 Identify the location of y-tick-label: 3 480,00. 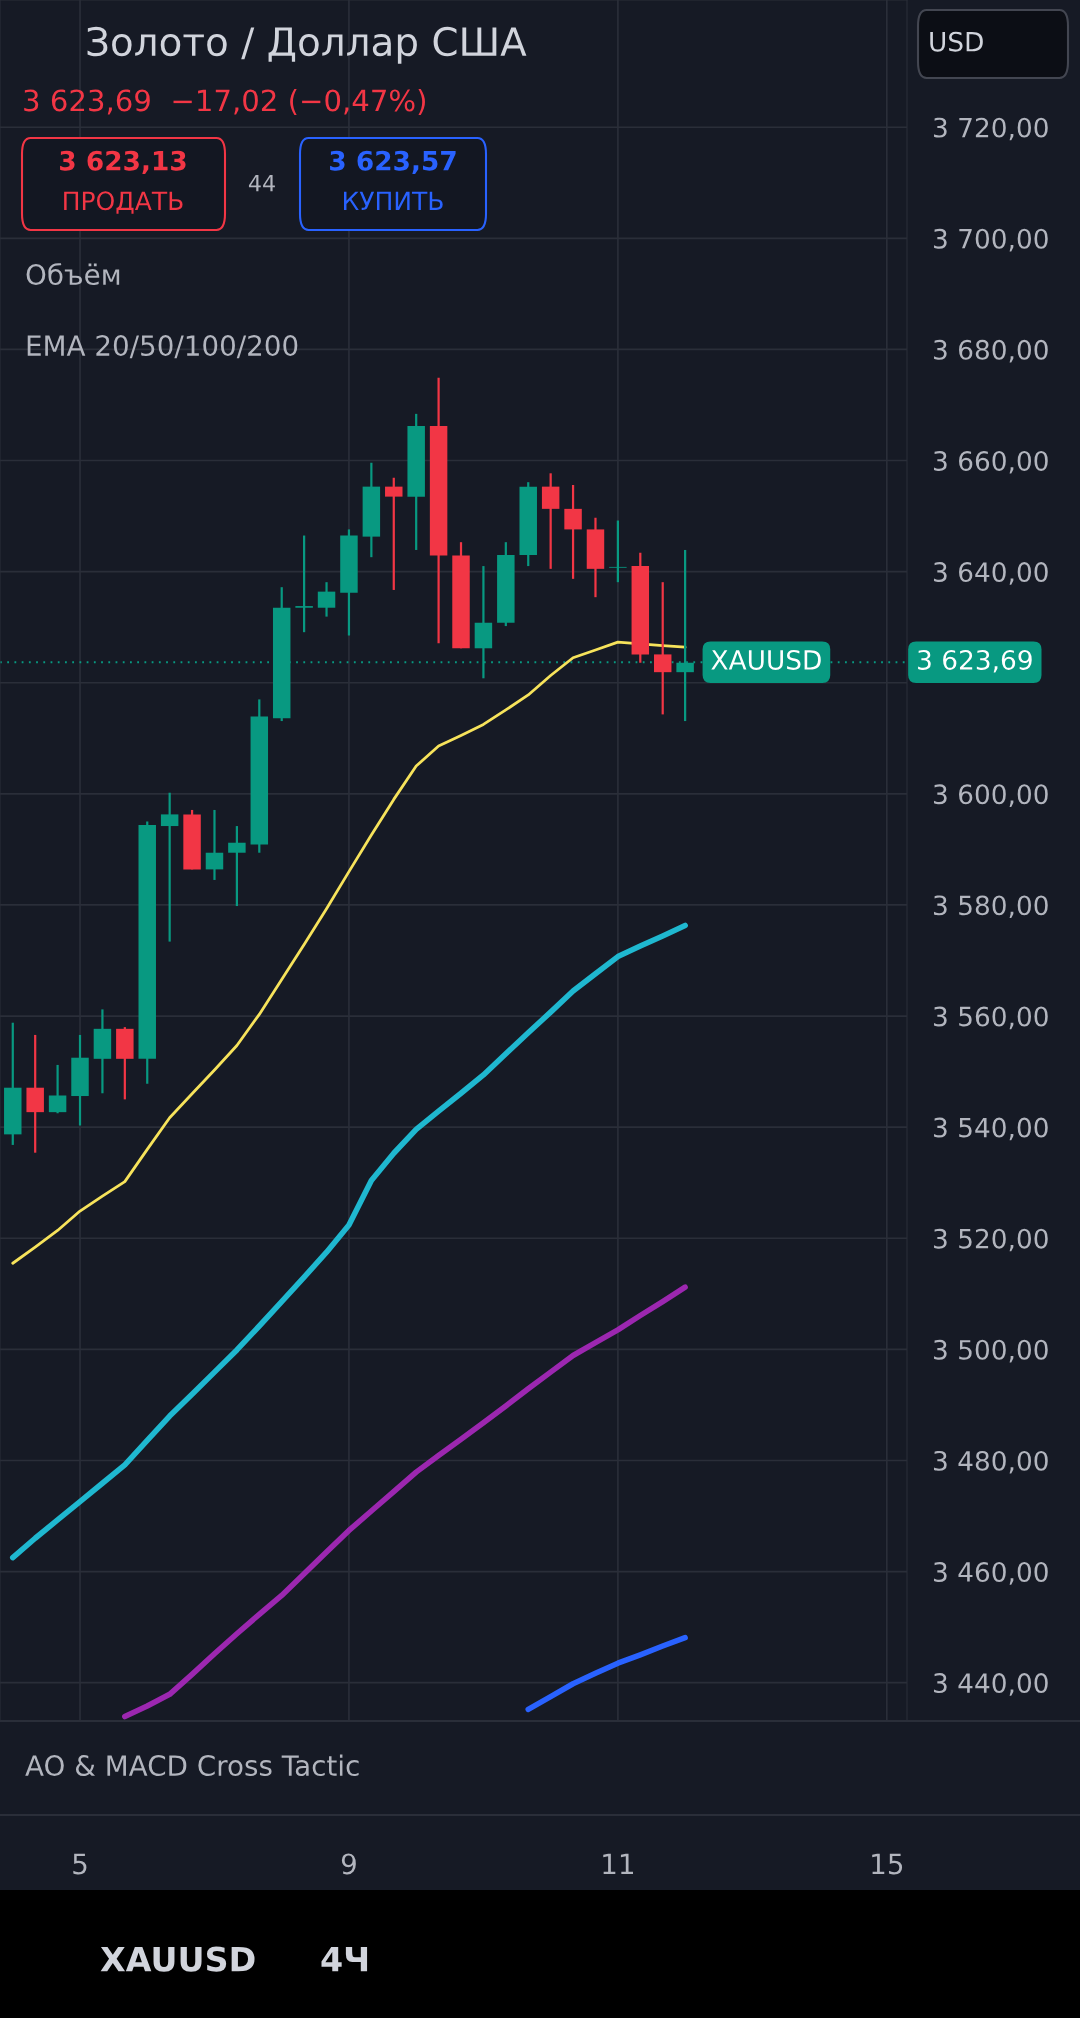
(991, 1462).